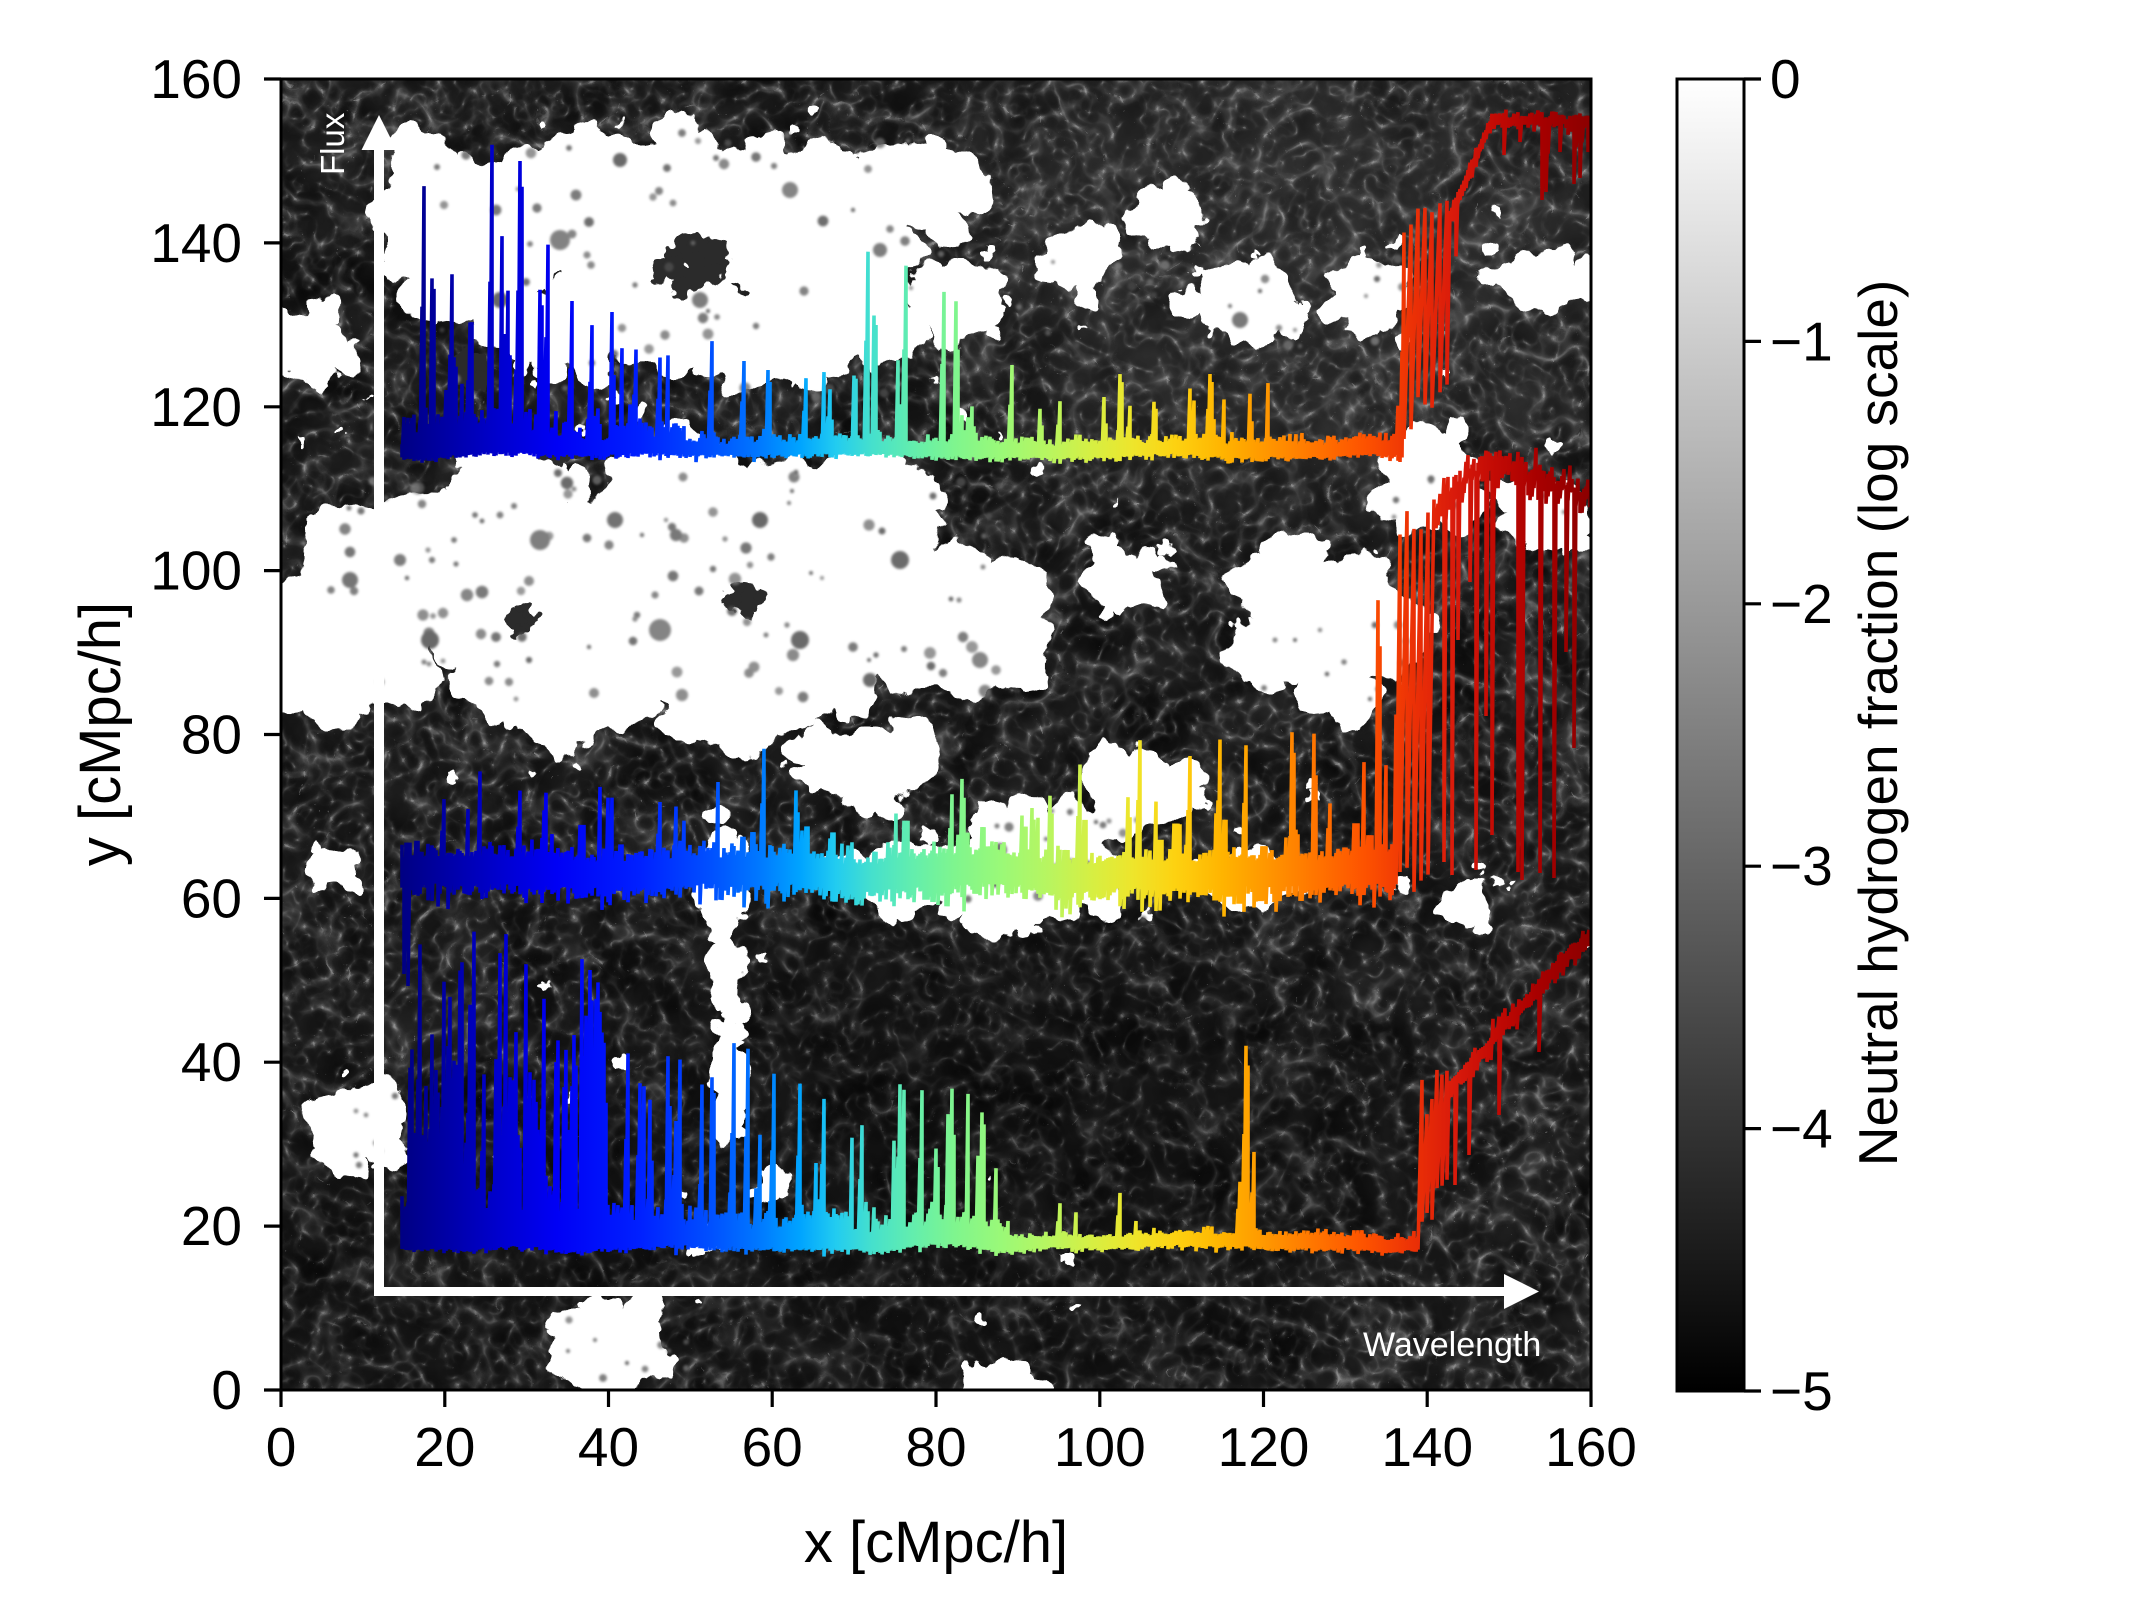 Image resolution: width=2133 pixels, height=1600 pixels. I want to click on svg-text: Wavelength, so click(1452, 1345).